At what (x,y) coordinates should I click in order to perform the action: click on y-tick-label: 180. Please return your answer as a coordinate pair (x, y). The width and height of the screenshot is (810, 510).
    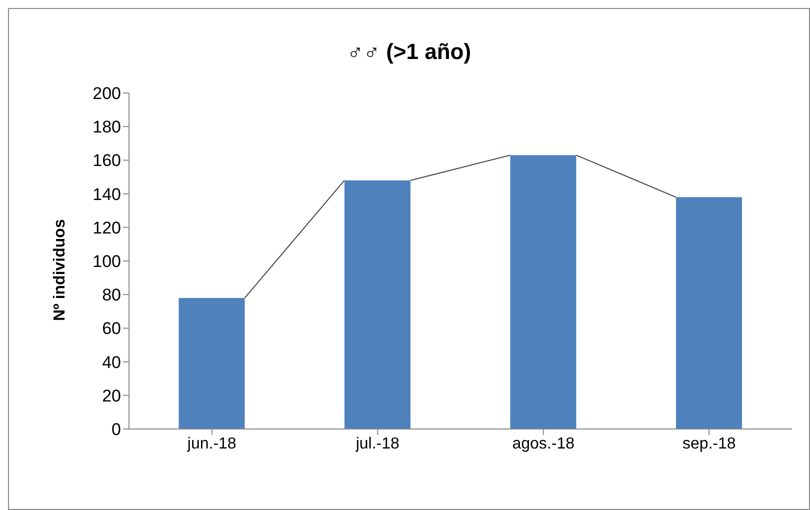
    Looking at the image, I should click on (106, 127).